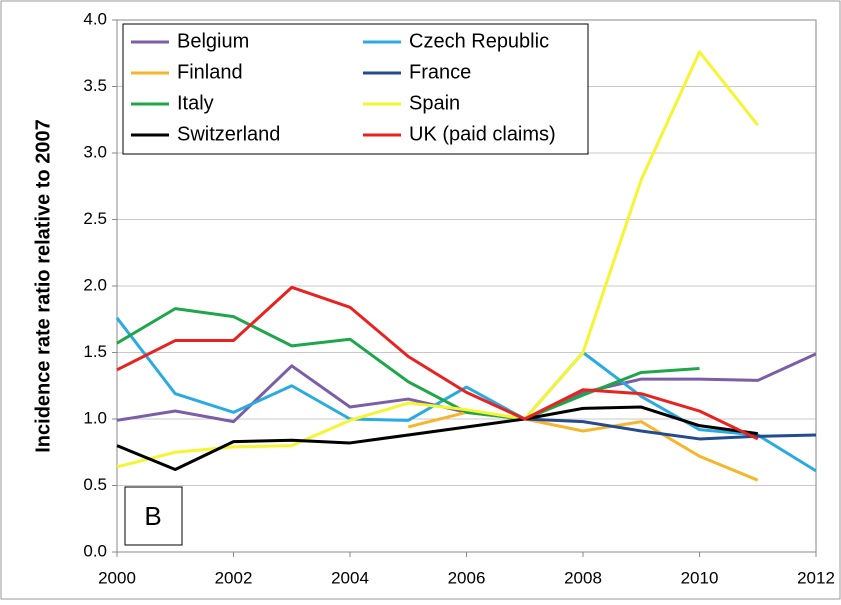 The height and width of the screenshot is (605, 841). Describe the element at coordinates (95, 351) in the screenshot. I see `y-tick-label: 1.5` at that location.